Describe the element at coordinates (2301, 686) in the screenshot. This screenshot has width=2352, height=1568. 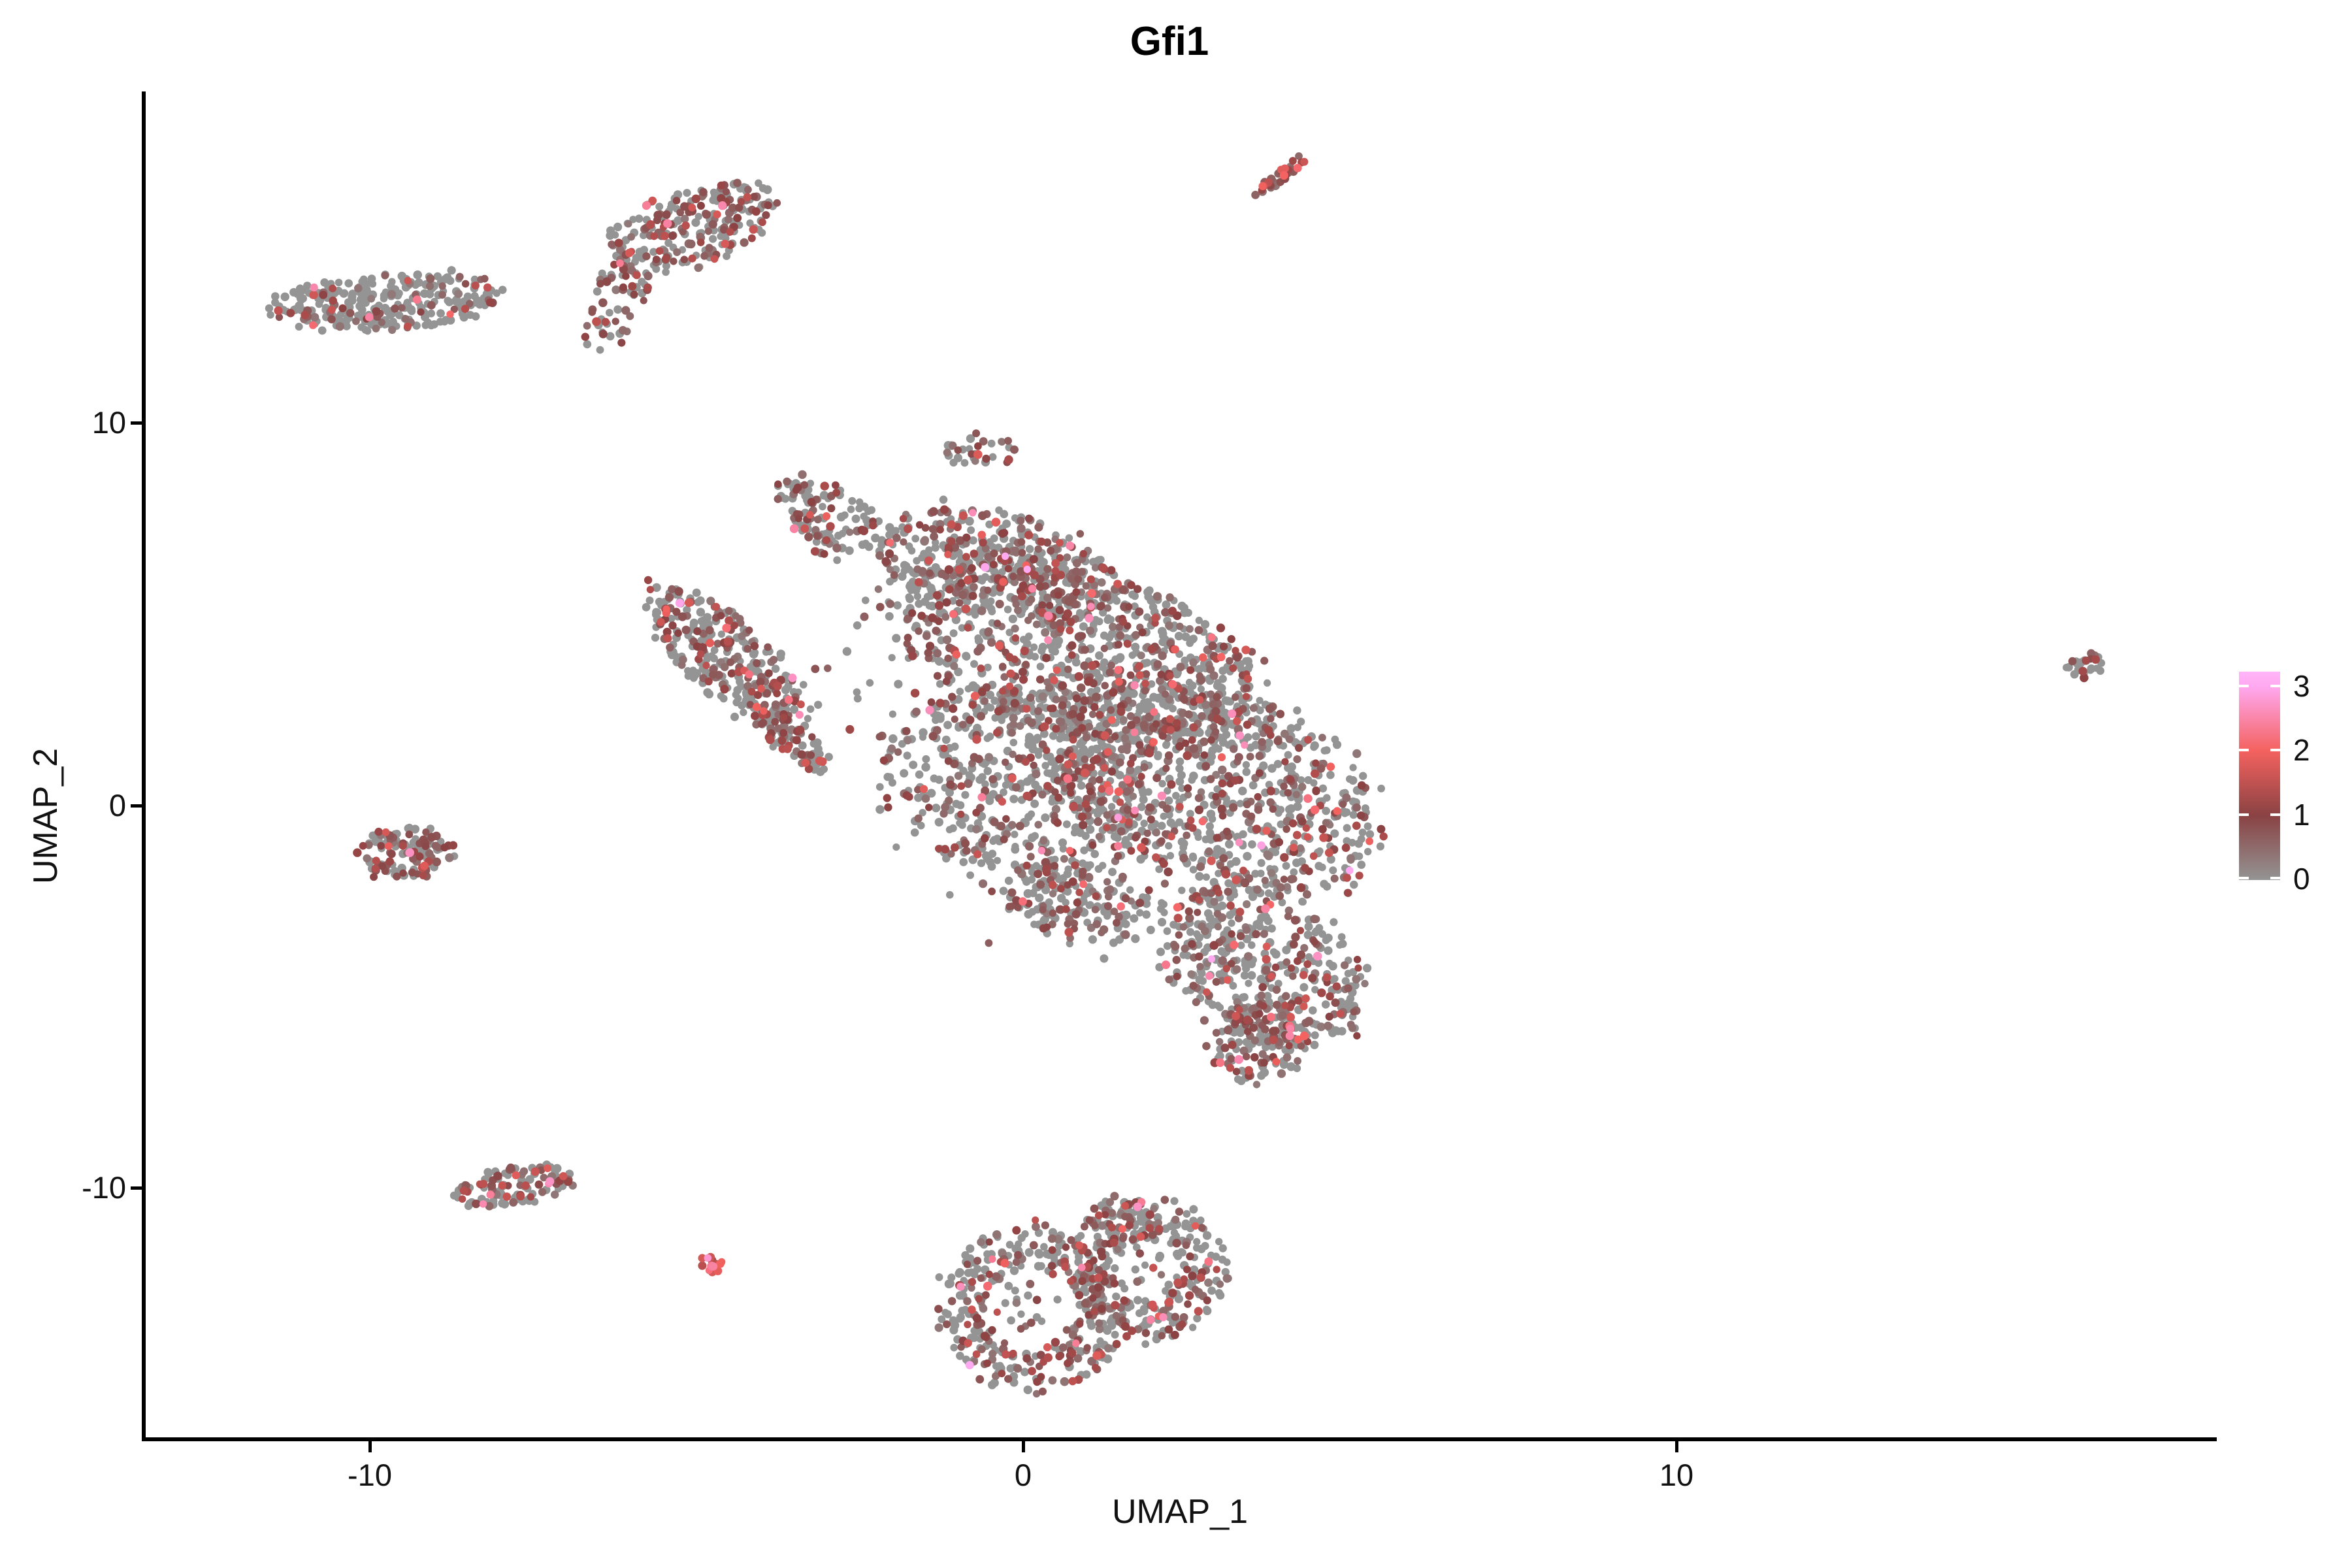
I see `colorbar-label: 3` at that location.